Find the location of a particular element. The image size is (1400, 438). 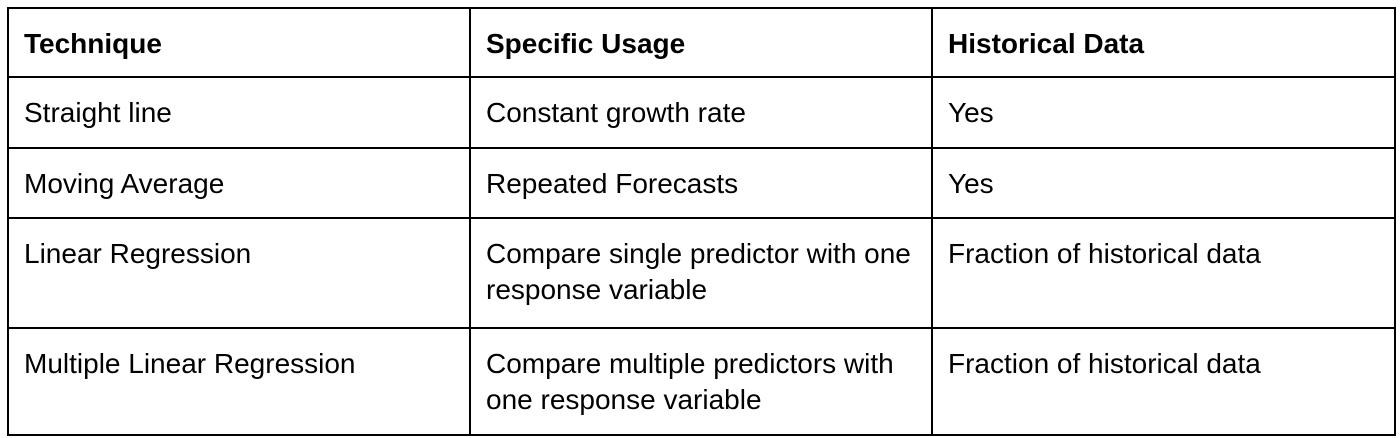

cell-specific-usage: Constant growth rate is located at coordinates (701, 112).